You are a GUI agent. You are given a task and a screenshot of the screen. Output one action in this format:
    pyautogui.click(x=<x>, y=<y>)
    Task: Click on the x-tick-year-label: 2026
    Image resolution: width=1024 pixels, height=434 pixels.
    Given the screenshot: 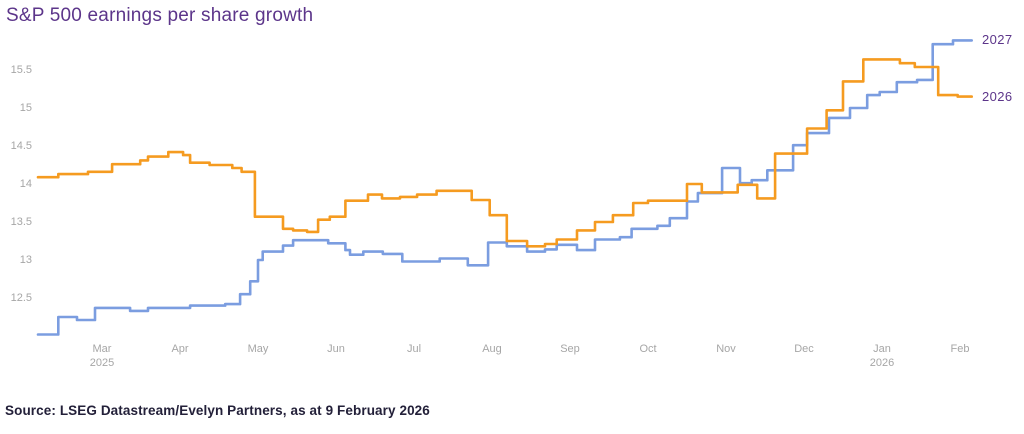 What is the action you would take?
    pyautogui.click(x=882, y=363)
    